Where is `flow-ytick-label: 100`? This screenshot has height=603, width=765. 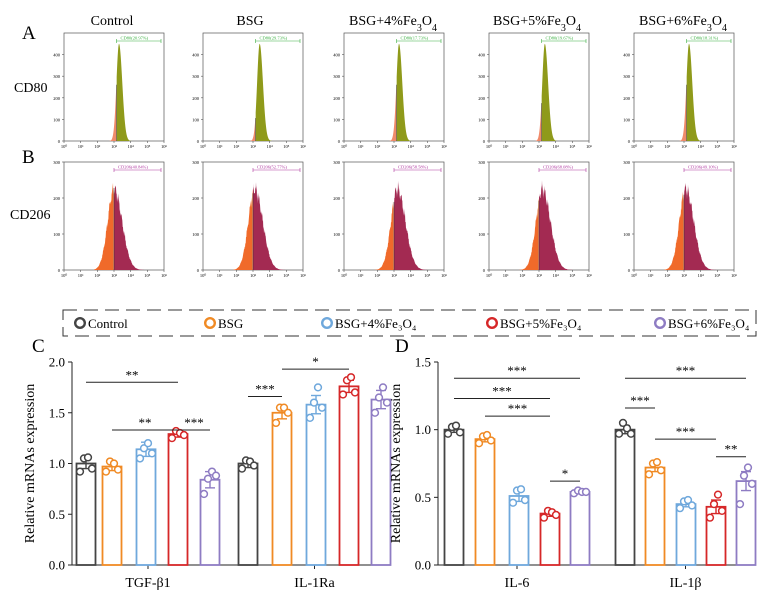 flow-ytick-label: 100 is located at coordinates (482, 234).